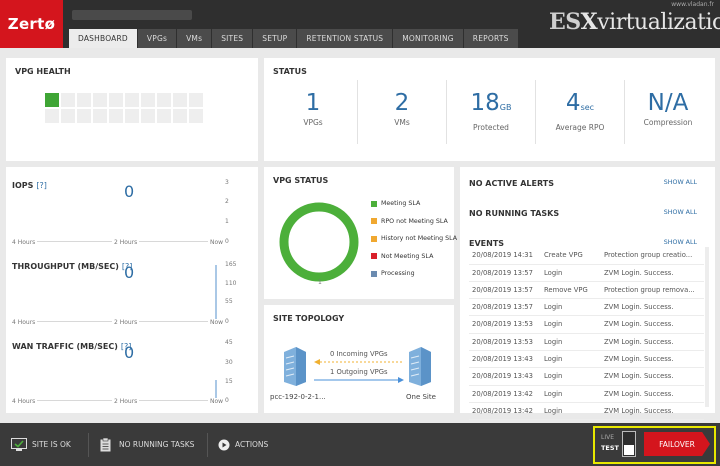  I want to click on remote-site-server-icon, so click(420, 366).